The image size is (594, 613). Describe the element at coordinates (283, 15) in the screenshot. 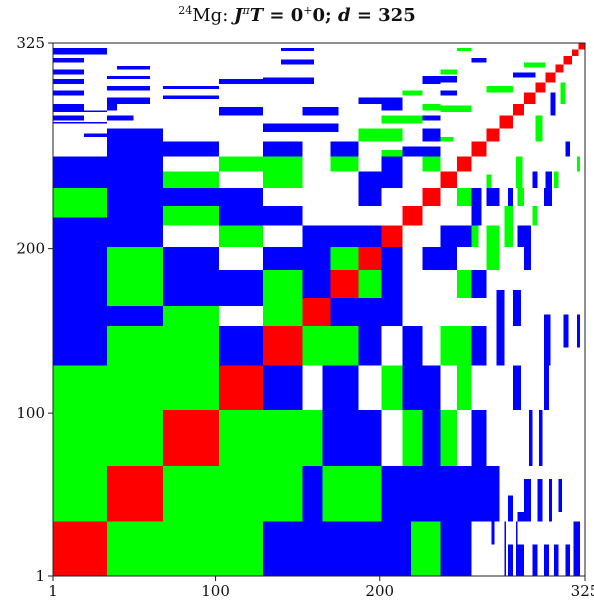

I see `title-eq1: = 0` at that location.